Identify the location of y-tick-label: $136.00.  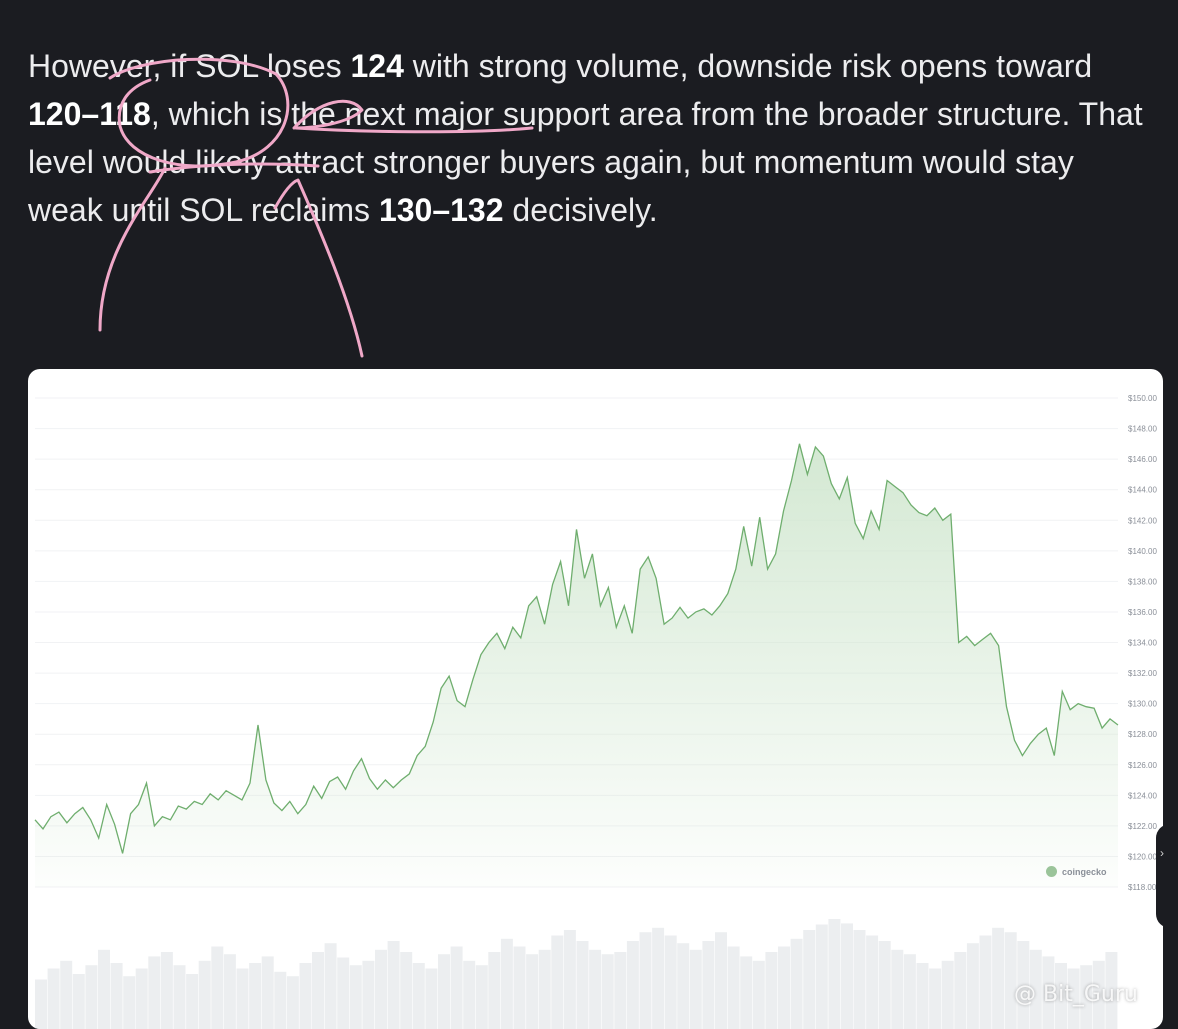
(1142, 612).